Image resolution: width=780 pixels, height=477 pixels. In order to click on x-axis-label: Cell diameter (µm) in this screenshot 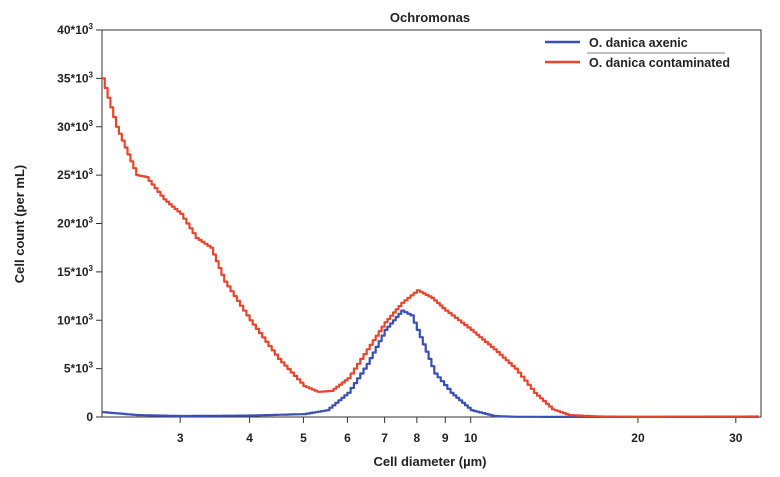, I will do `click(430, 461)`.